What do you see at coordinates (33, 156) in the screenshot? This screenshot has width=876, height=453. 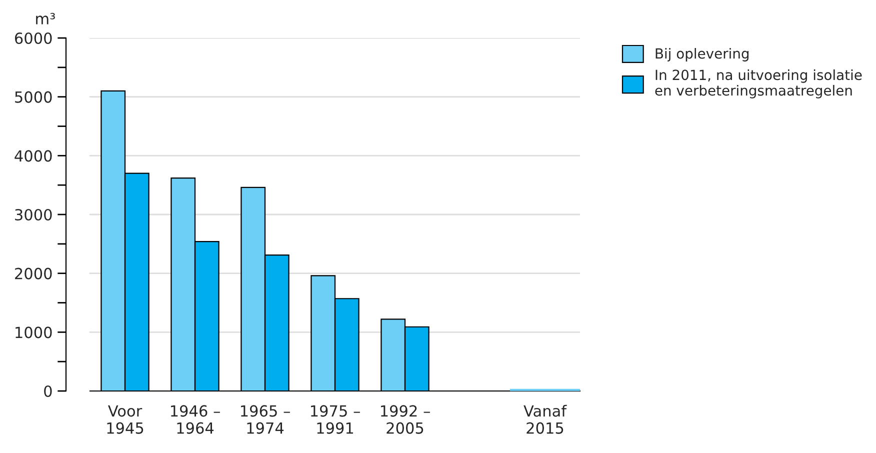 I see `y-tick-label: 4000` at bounding box center [33, 156].